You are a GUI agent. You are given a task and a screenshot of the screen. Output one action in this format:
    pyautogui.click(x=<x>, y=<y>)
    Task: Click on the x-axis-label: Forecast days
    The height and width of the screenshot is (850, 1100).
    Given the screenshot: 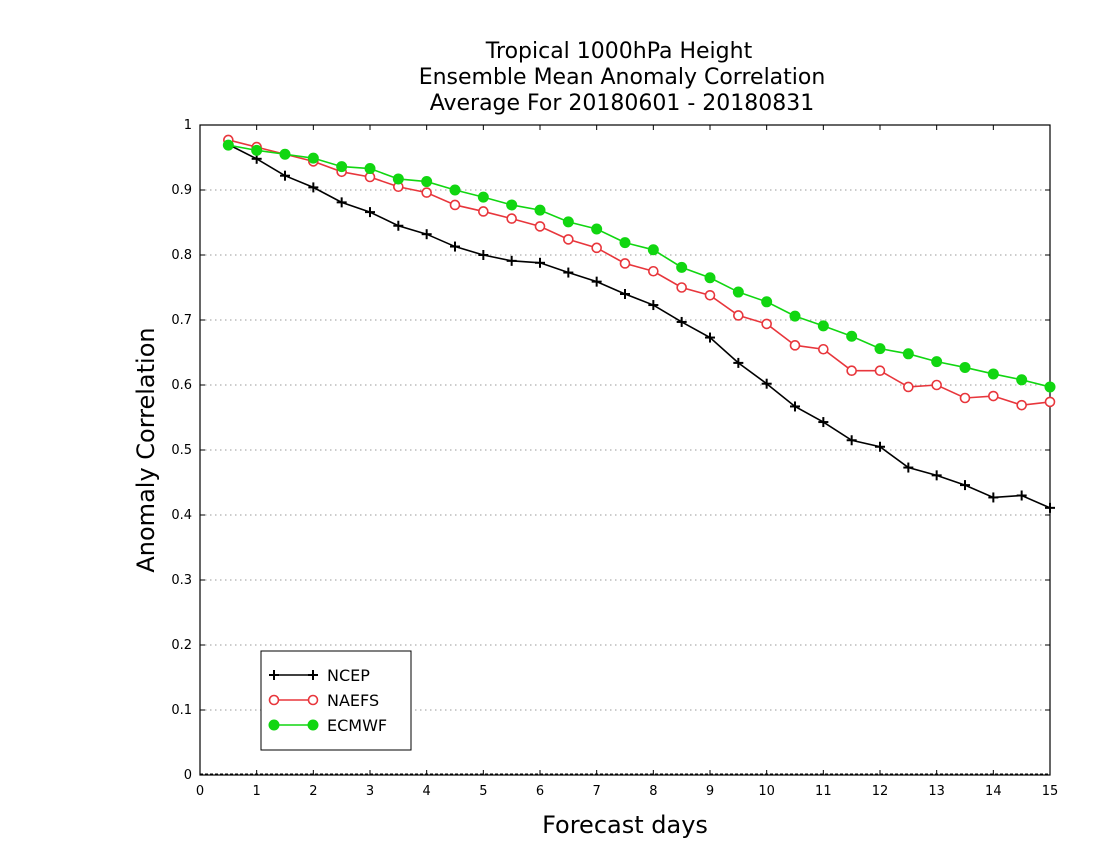 What is the action you would take?
    pyautogui.click(x=625, y=825)
    